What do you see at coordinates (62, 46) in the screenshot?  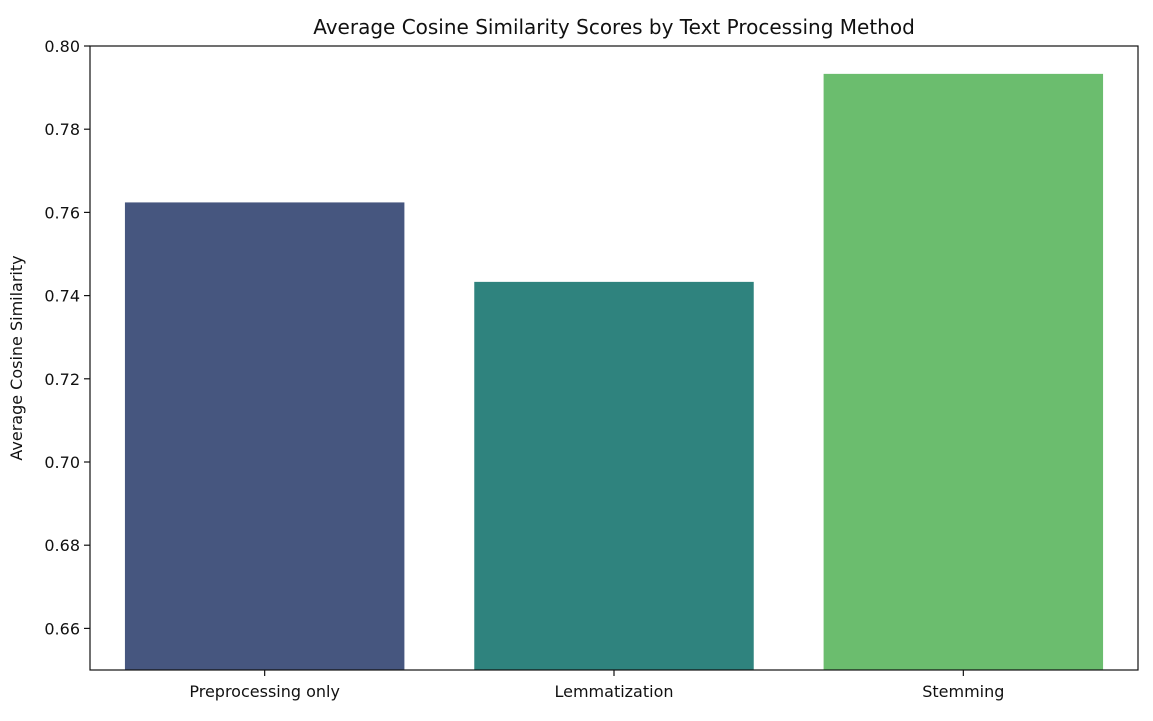 I see `y-tick-label: 0.80` at bounding box center [62, 46].